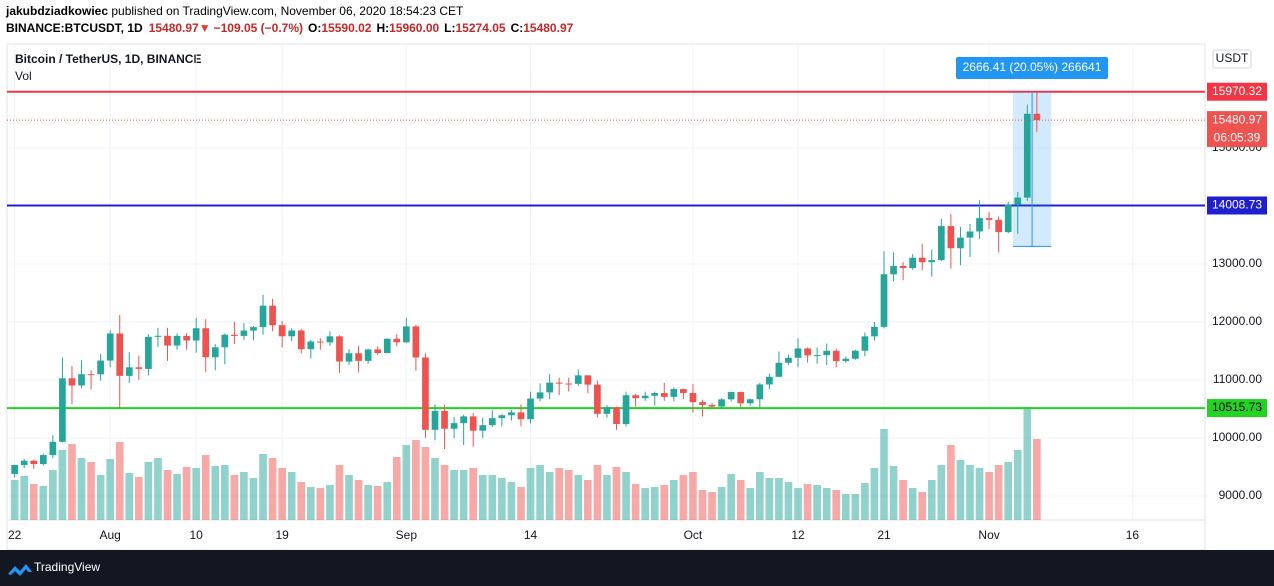 The width and height of the screenshot is (1274, 586). I want to click on x-tick-label: Nov, so click(988, 535).